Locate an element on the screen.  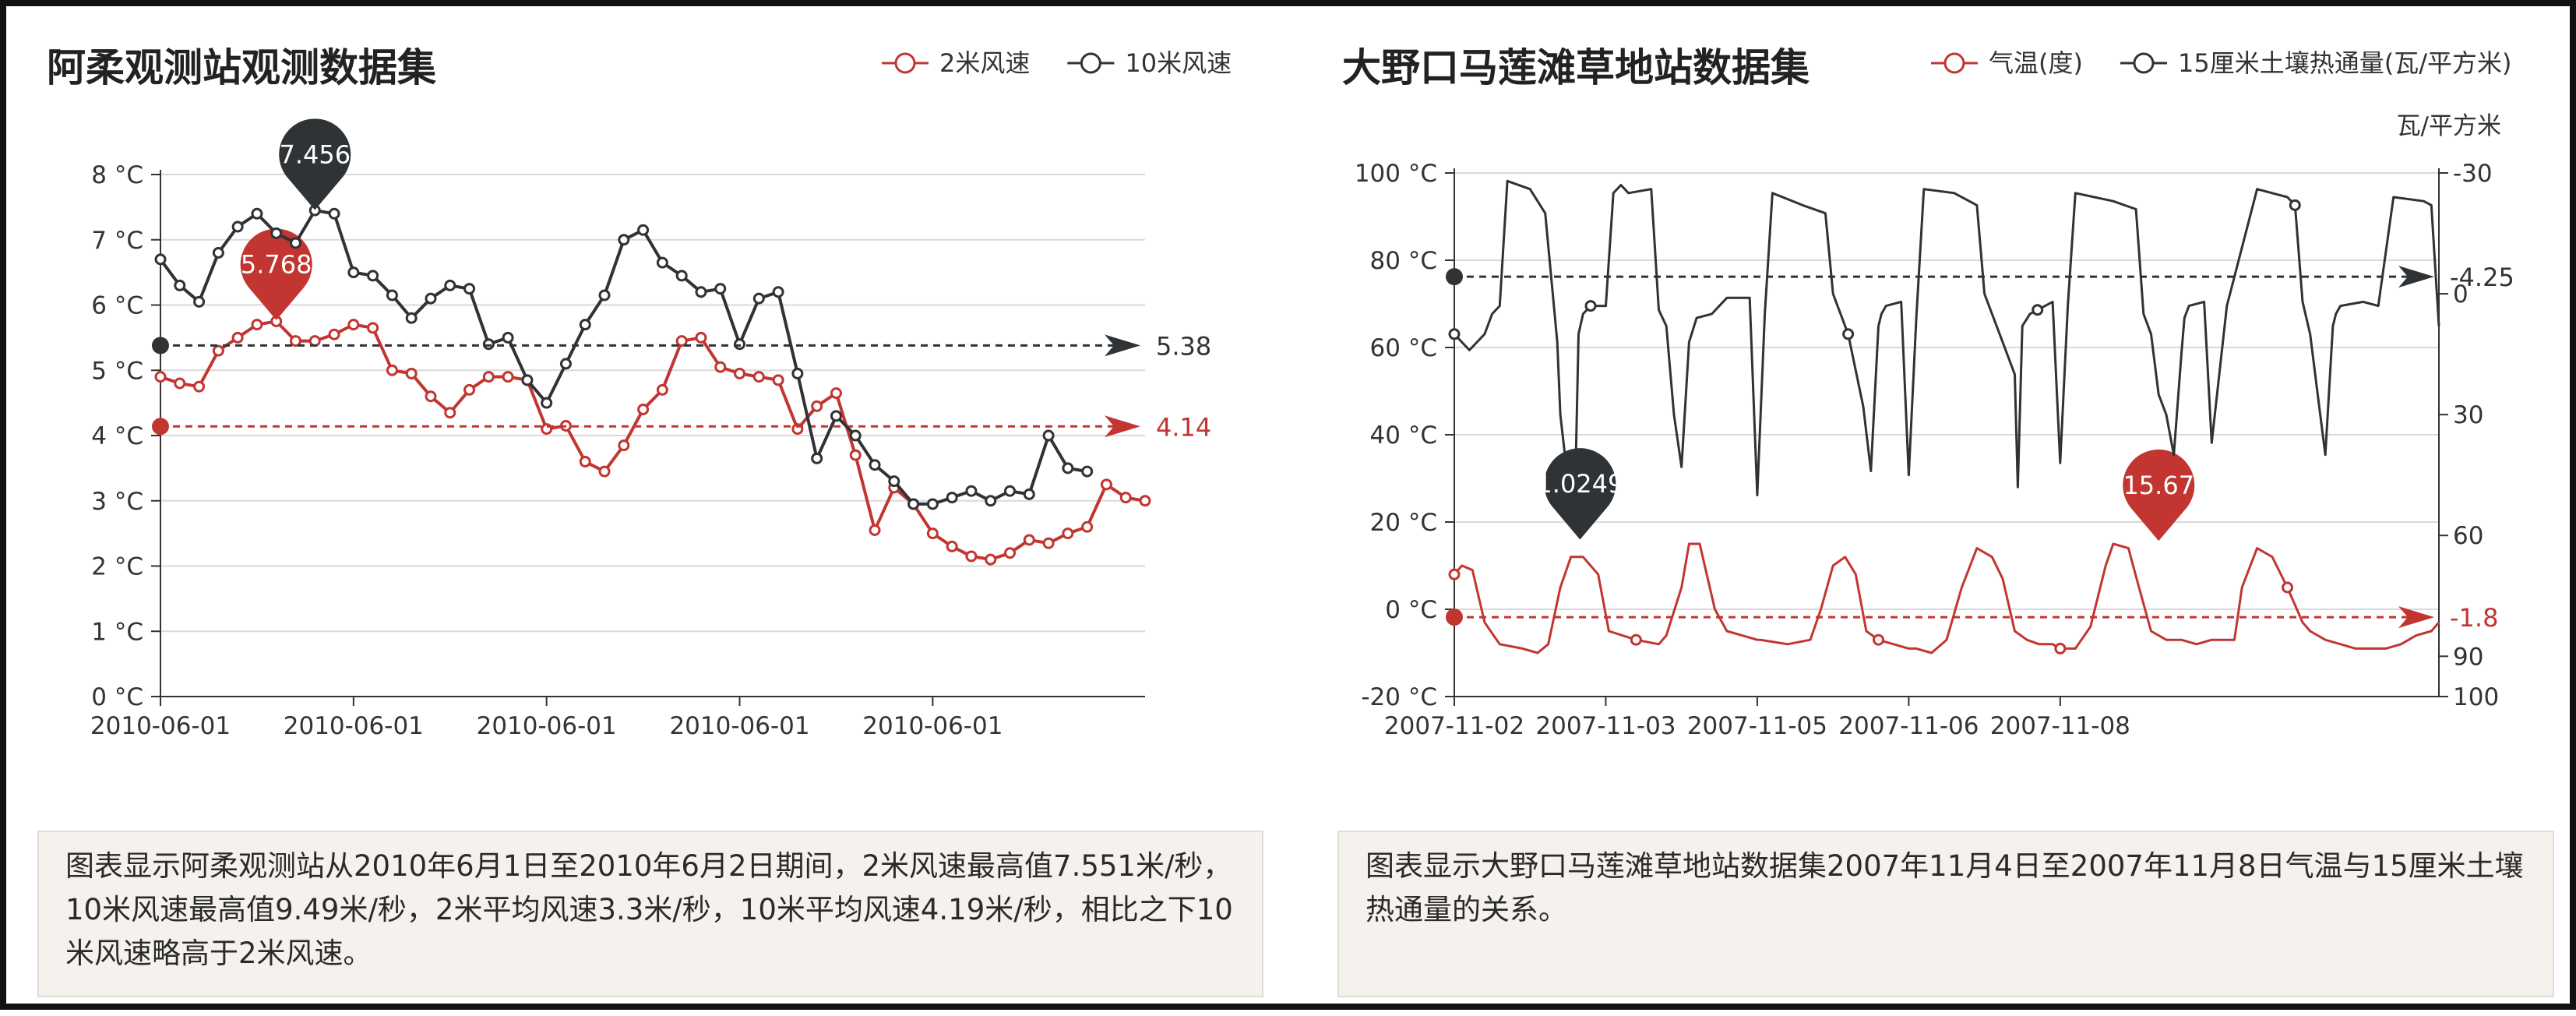
x-tick-label: 2007-11-06 is located at coordinates (1909, 726).